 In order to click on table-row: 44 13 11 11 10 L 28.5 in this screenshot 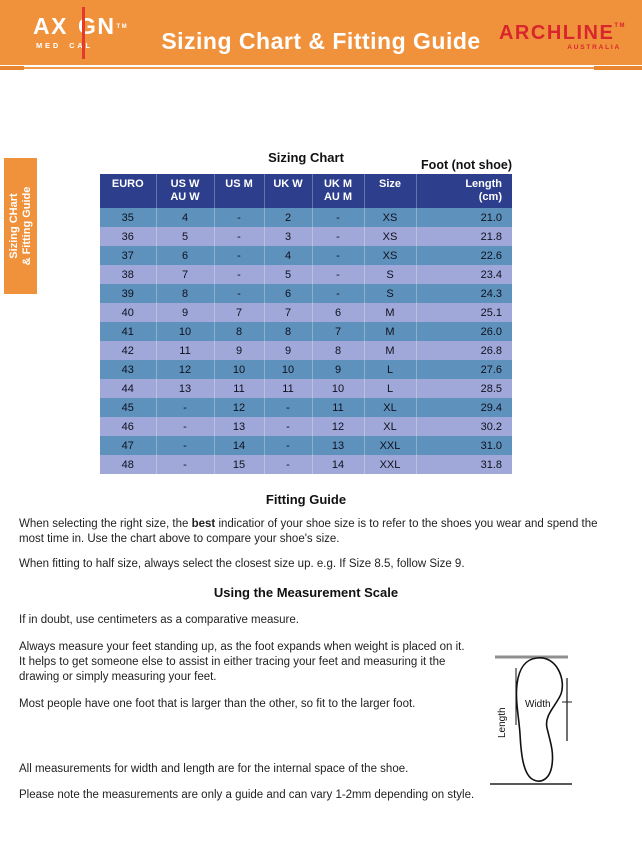, I will do `click(306, 388)`.